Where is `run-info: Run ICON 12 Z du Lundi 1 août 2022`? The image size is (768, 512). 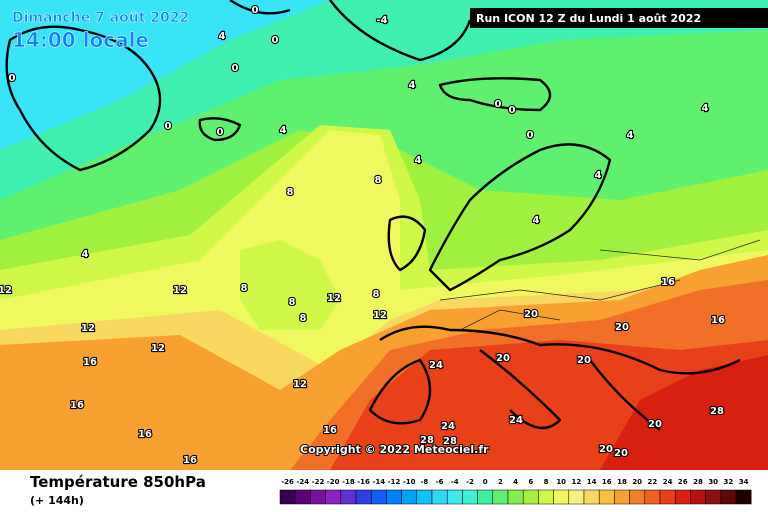 run-info: Run ICON 12 Z du Lundi 1 août 2022 is located at coordinates (588, 18).